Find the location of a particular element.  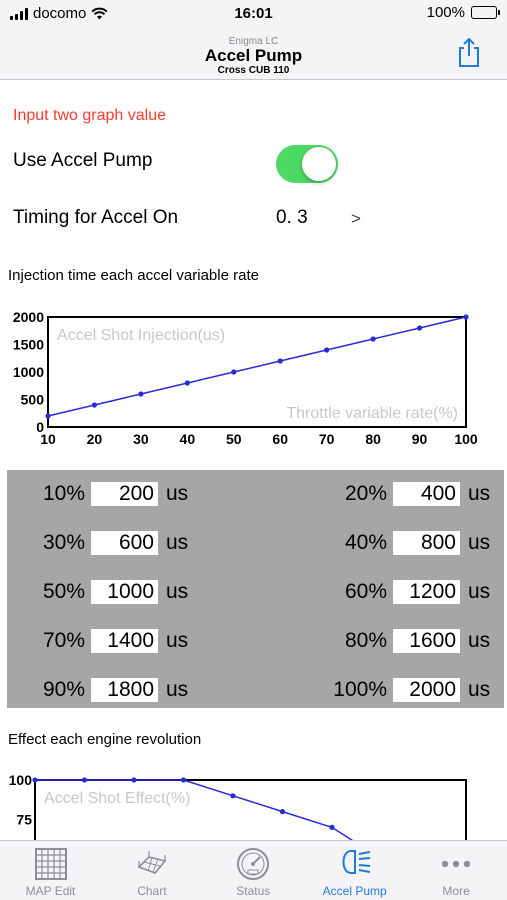

use-accel-toggle is located at coordinates (307, 164).